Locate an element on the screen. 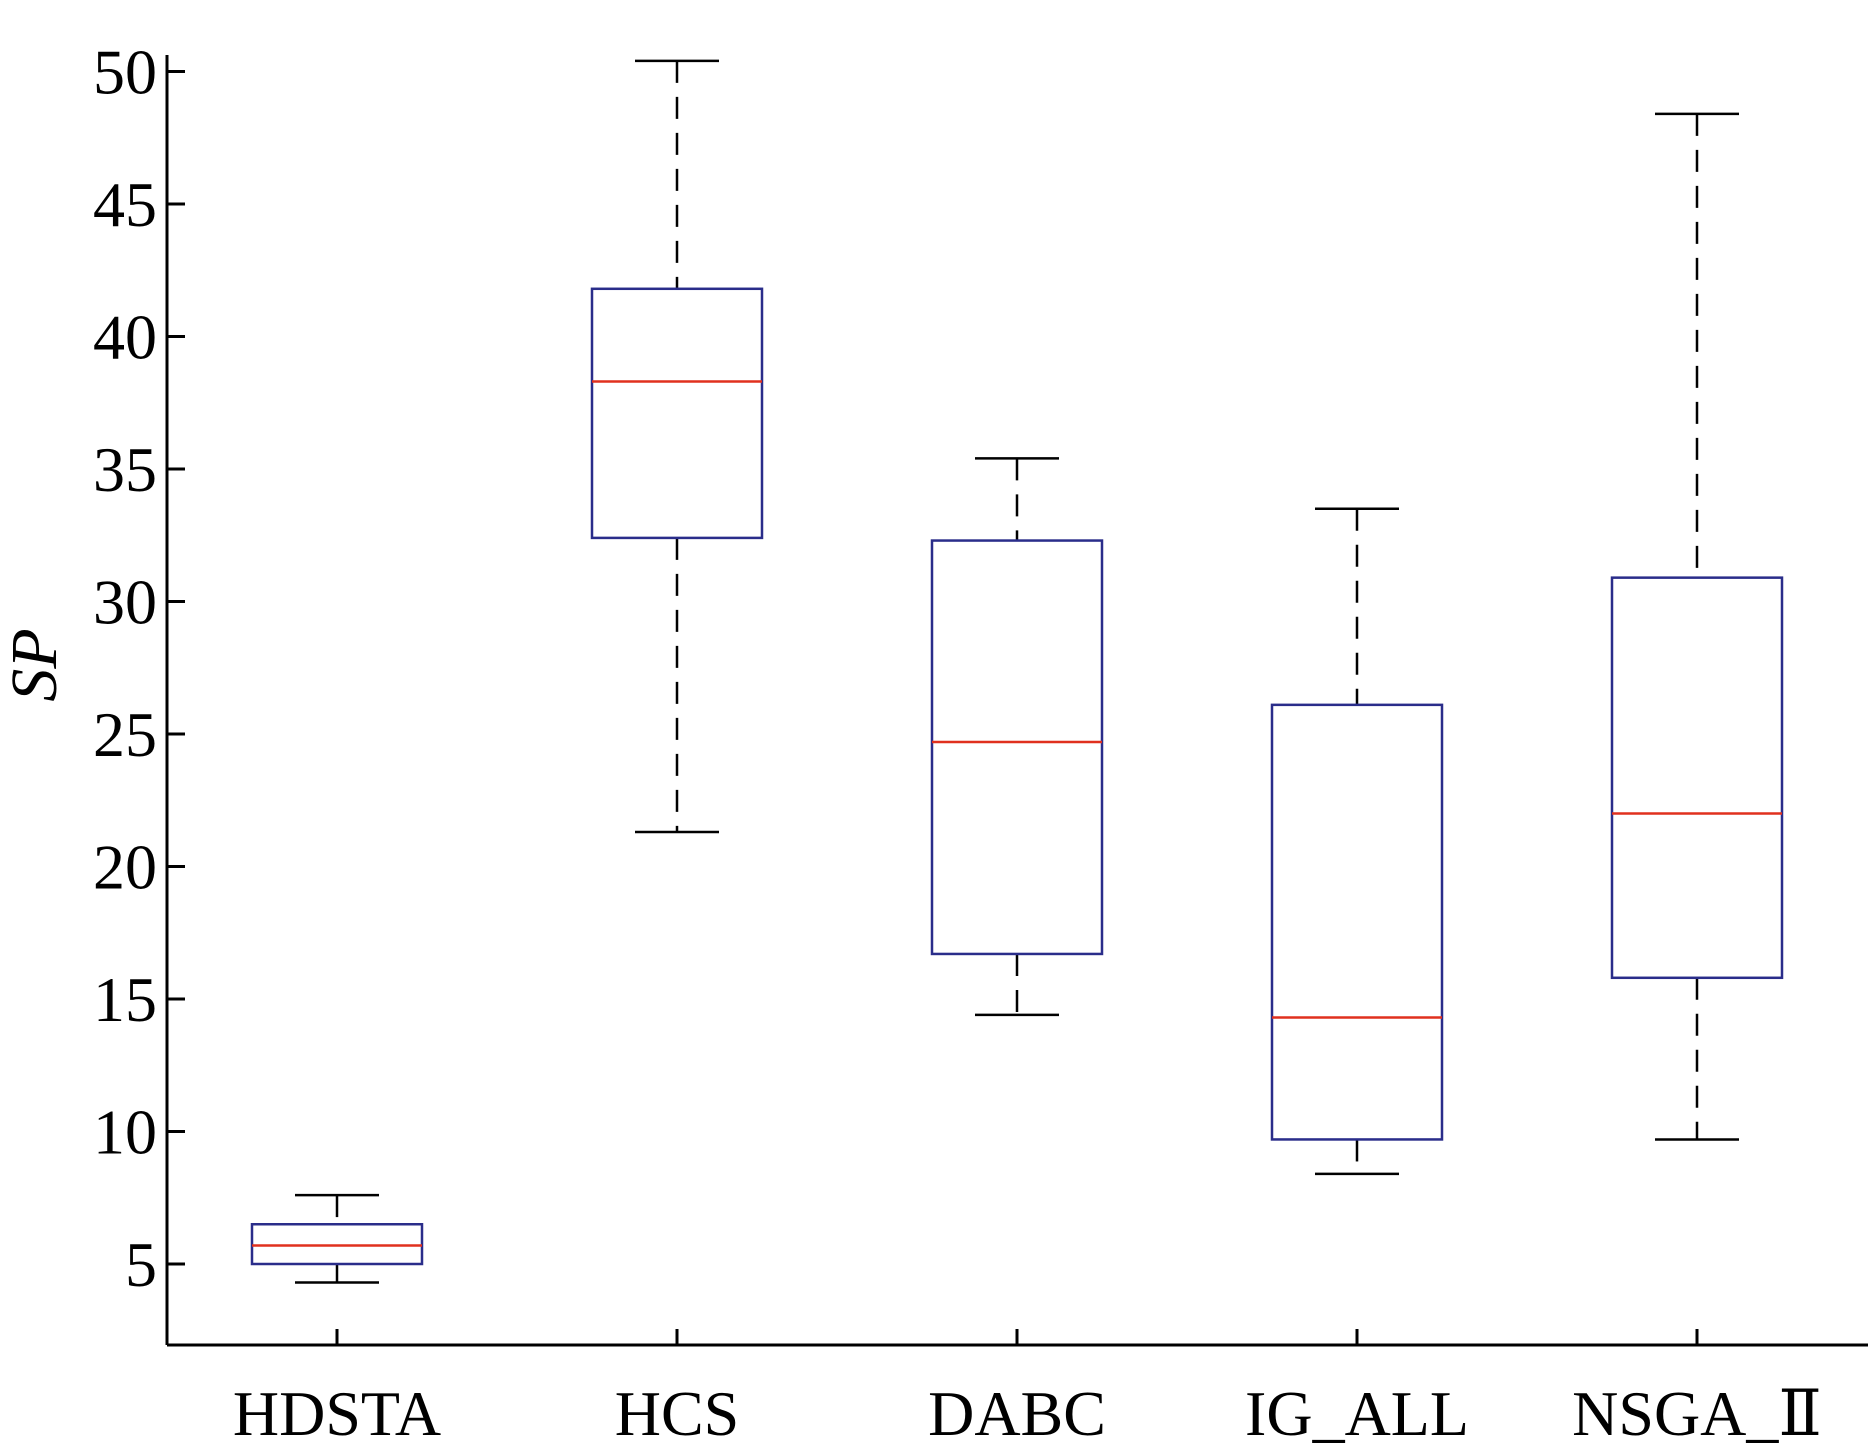 The image size is (1873, 1456). y-tick-label: 5 is located at coordinates (141, 1264).